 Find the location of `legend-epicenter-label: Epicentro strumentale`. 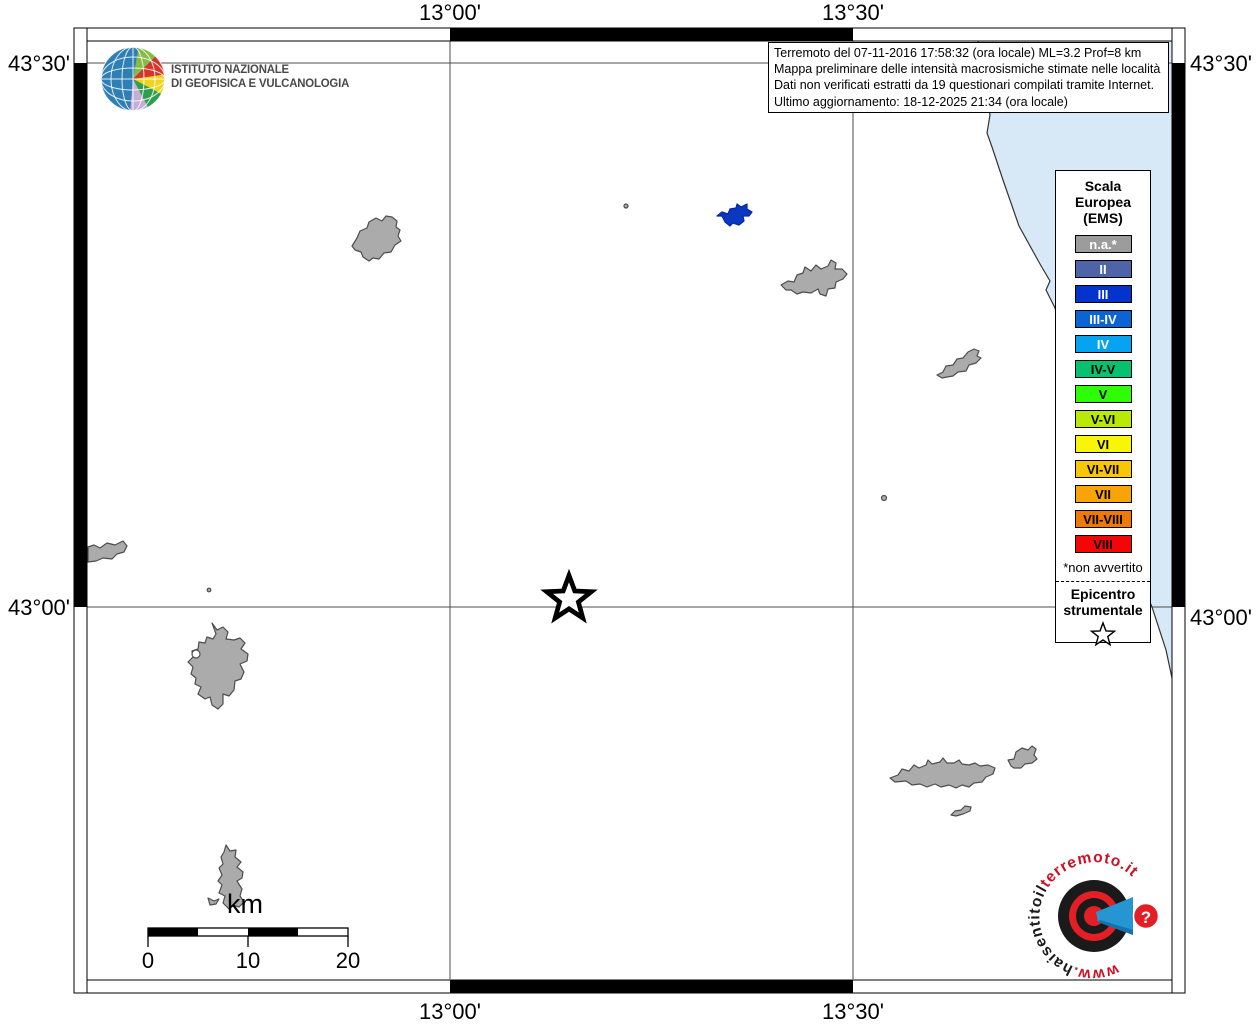

legend-epicenter-label: Epicentro strumentale is located at coordinates (1103, 602).